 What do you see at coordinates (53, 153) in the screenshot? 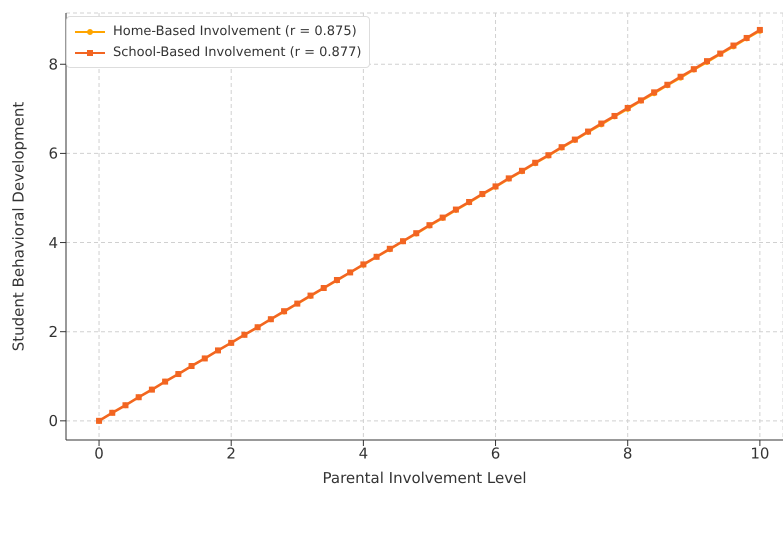
I see `y-tick-label: 6` at bounding box center [53, 153].